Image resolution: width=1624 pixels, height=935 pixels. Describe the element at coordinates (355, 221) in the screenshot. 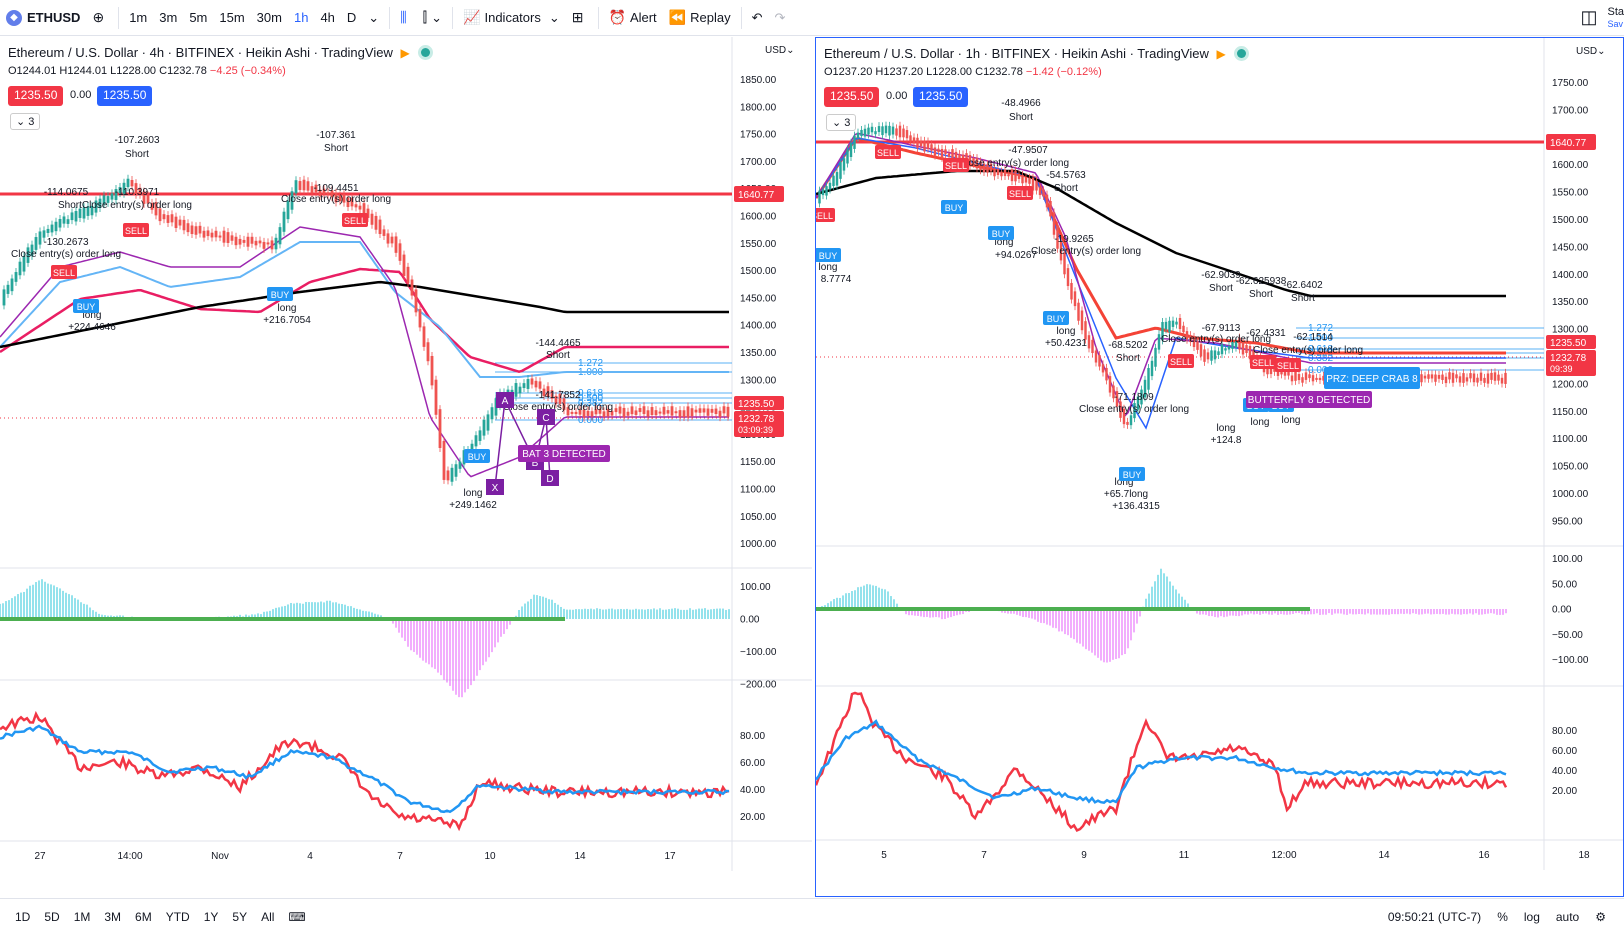

I see `signal-label: SELL` at that location.